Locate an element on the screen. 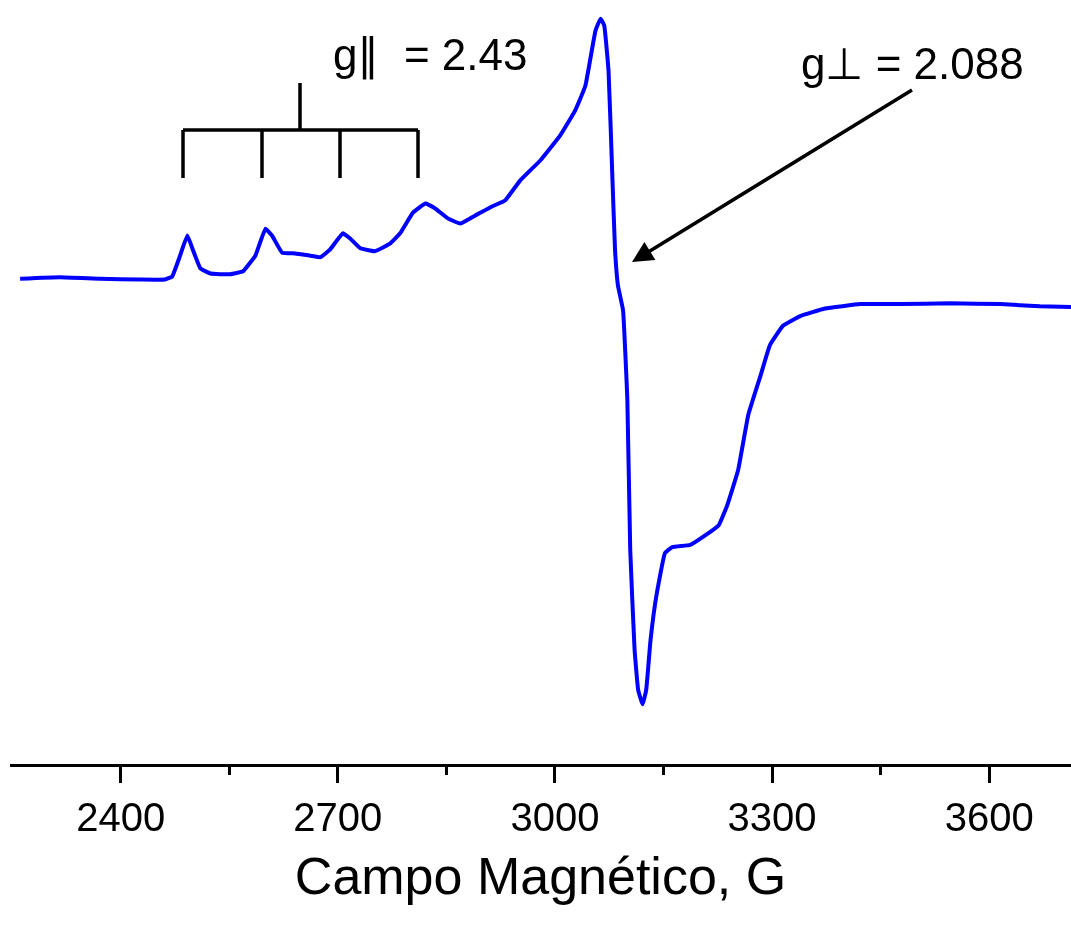 This screenshot has height=944, width=1071. x-tick-label: 3600 is located at coordinates (989, 816).